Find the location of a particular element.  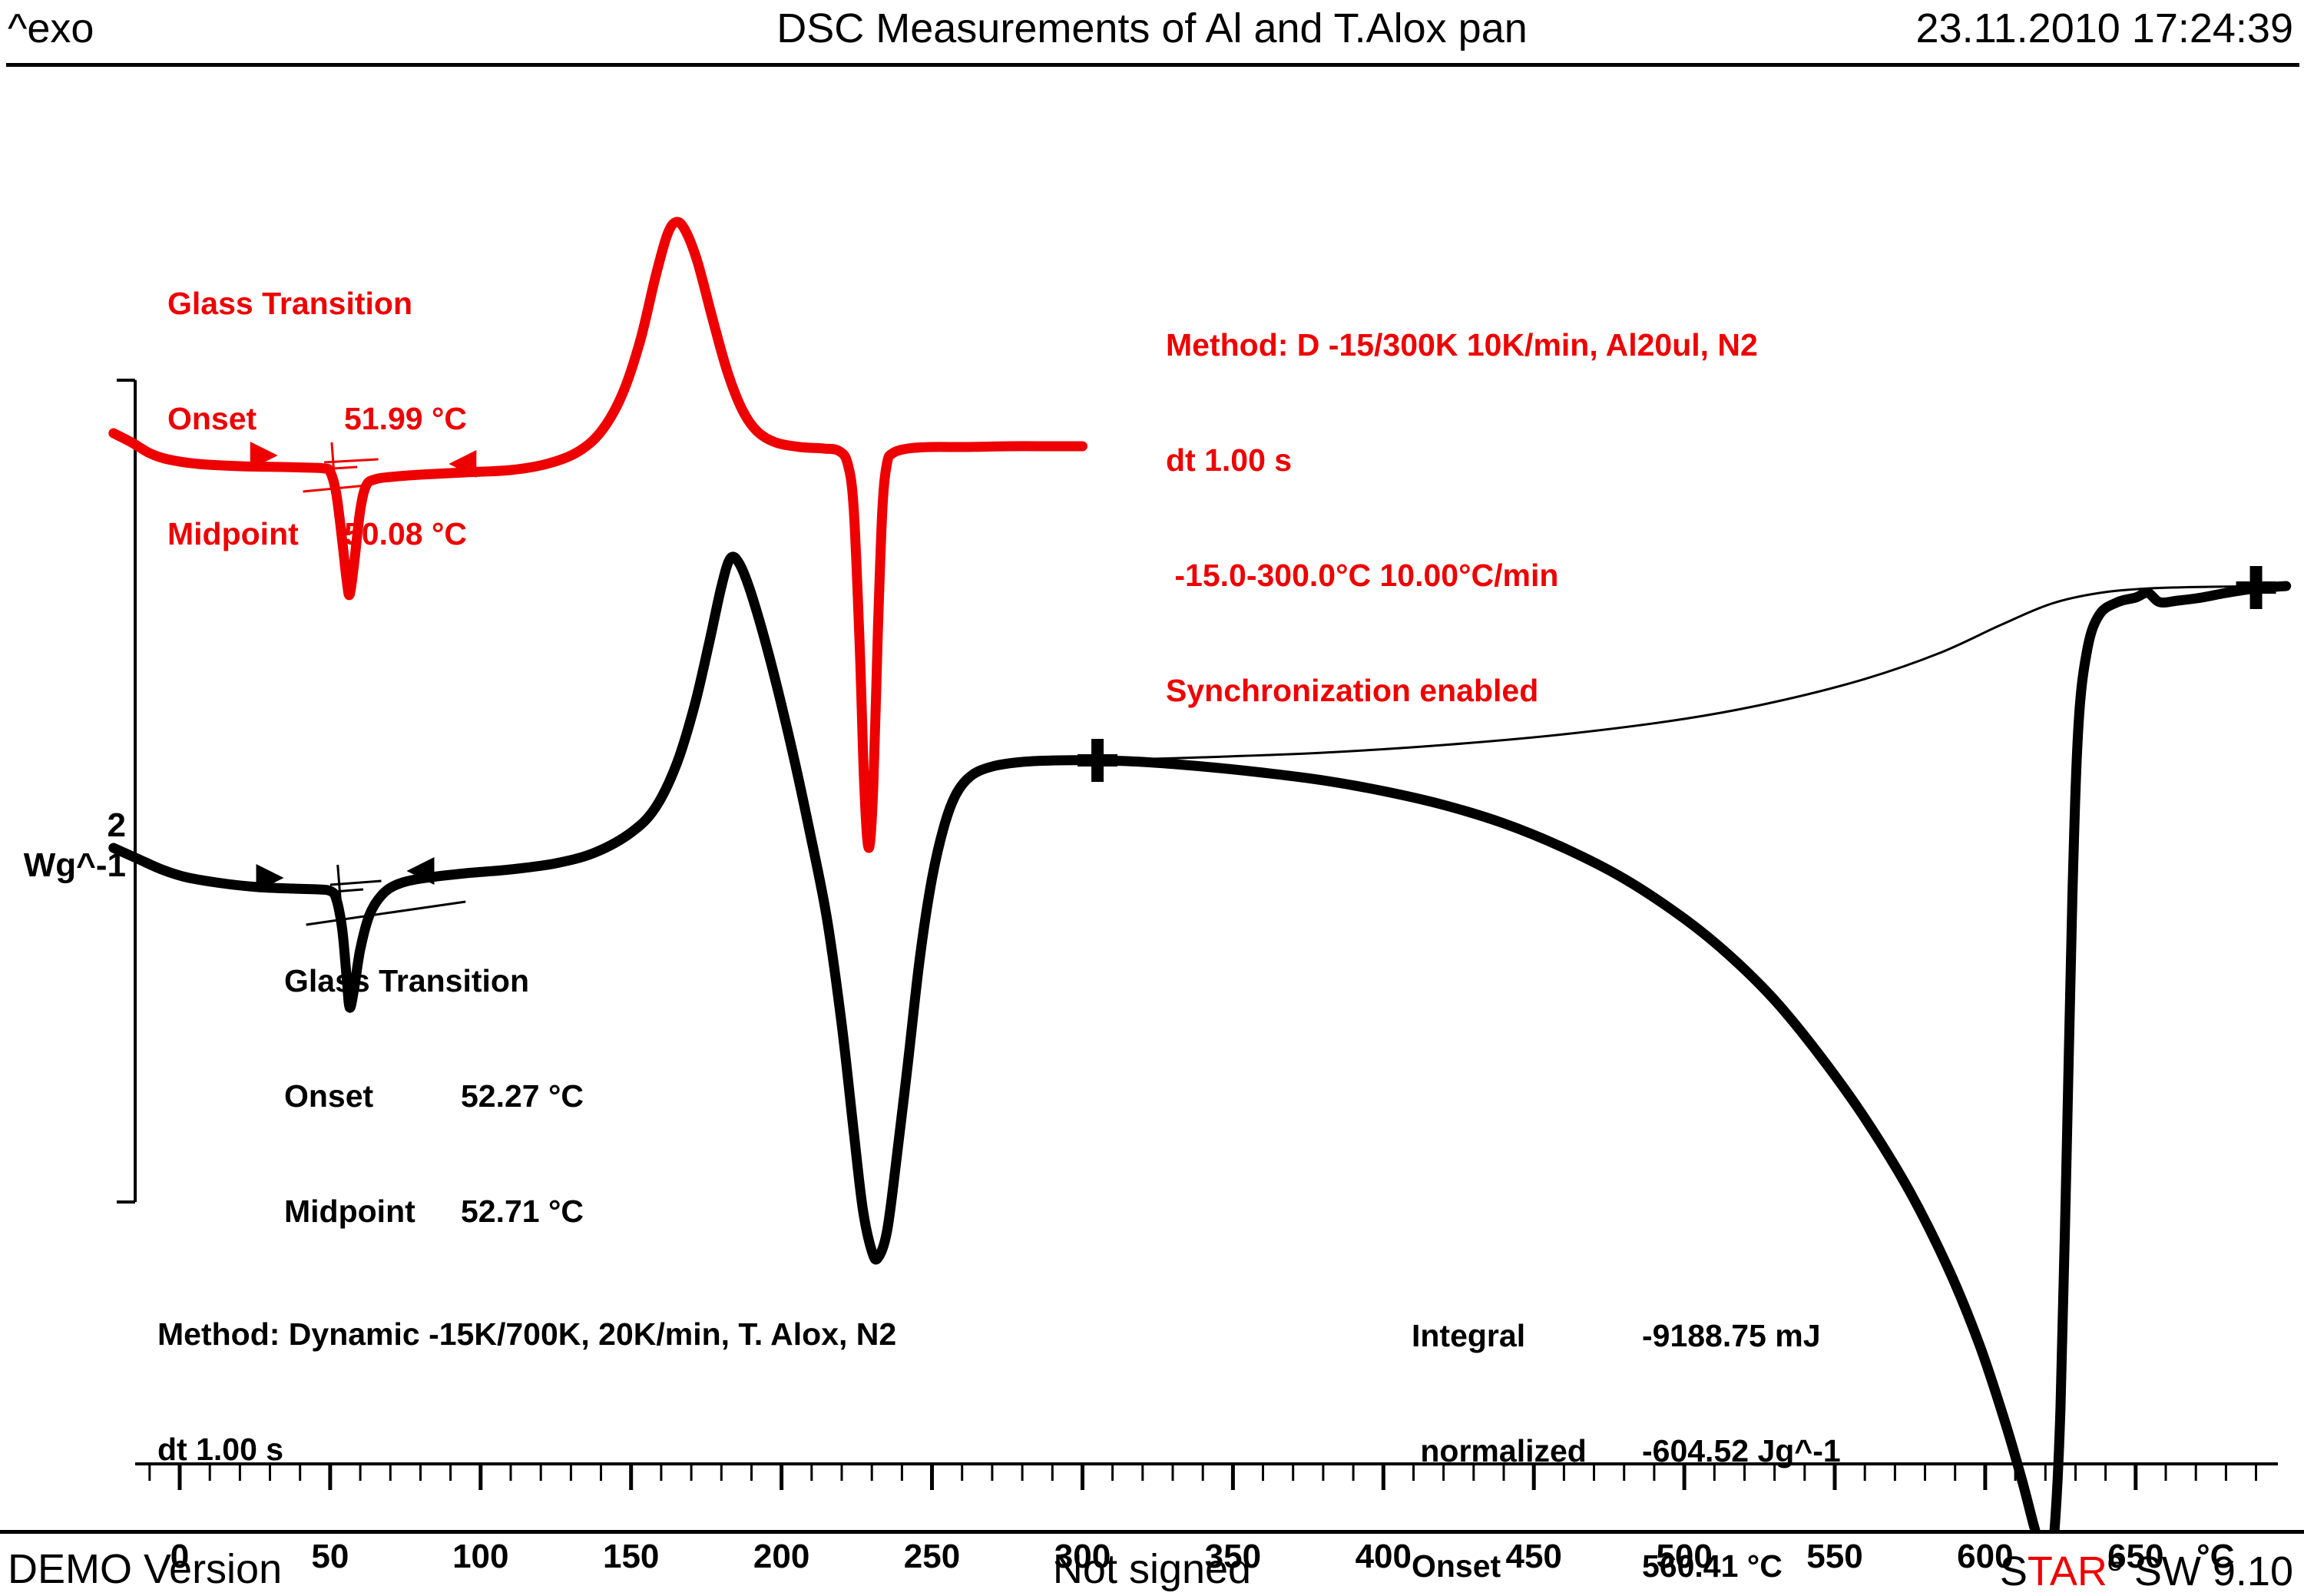

red-method-line2: dt 1.00 s is located at coordinates (1229, 460).